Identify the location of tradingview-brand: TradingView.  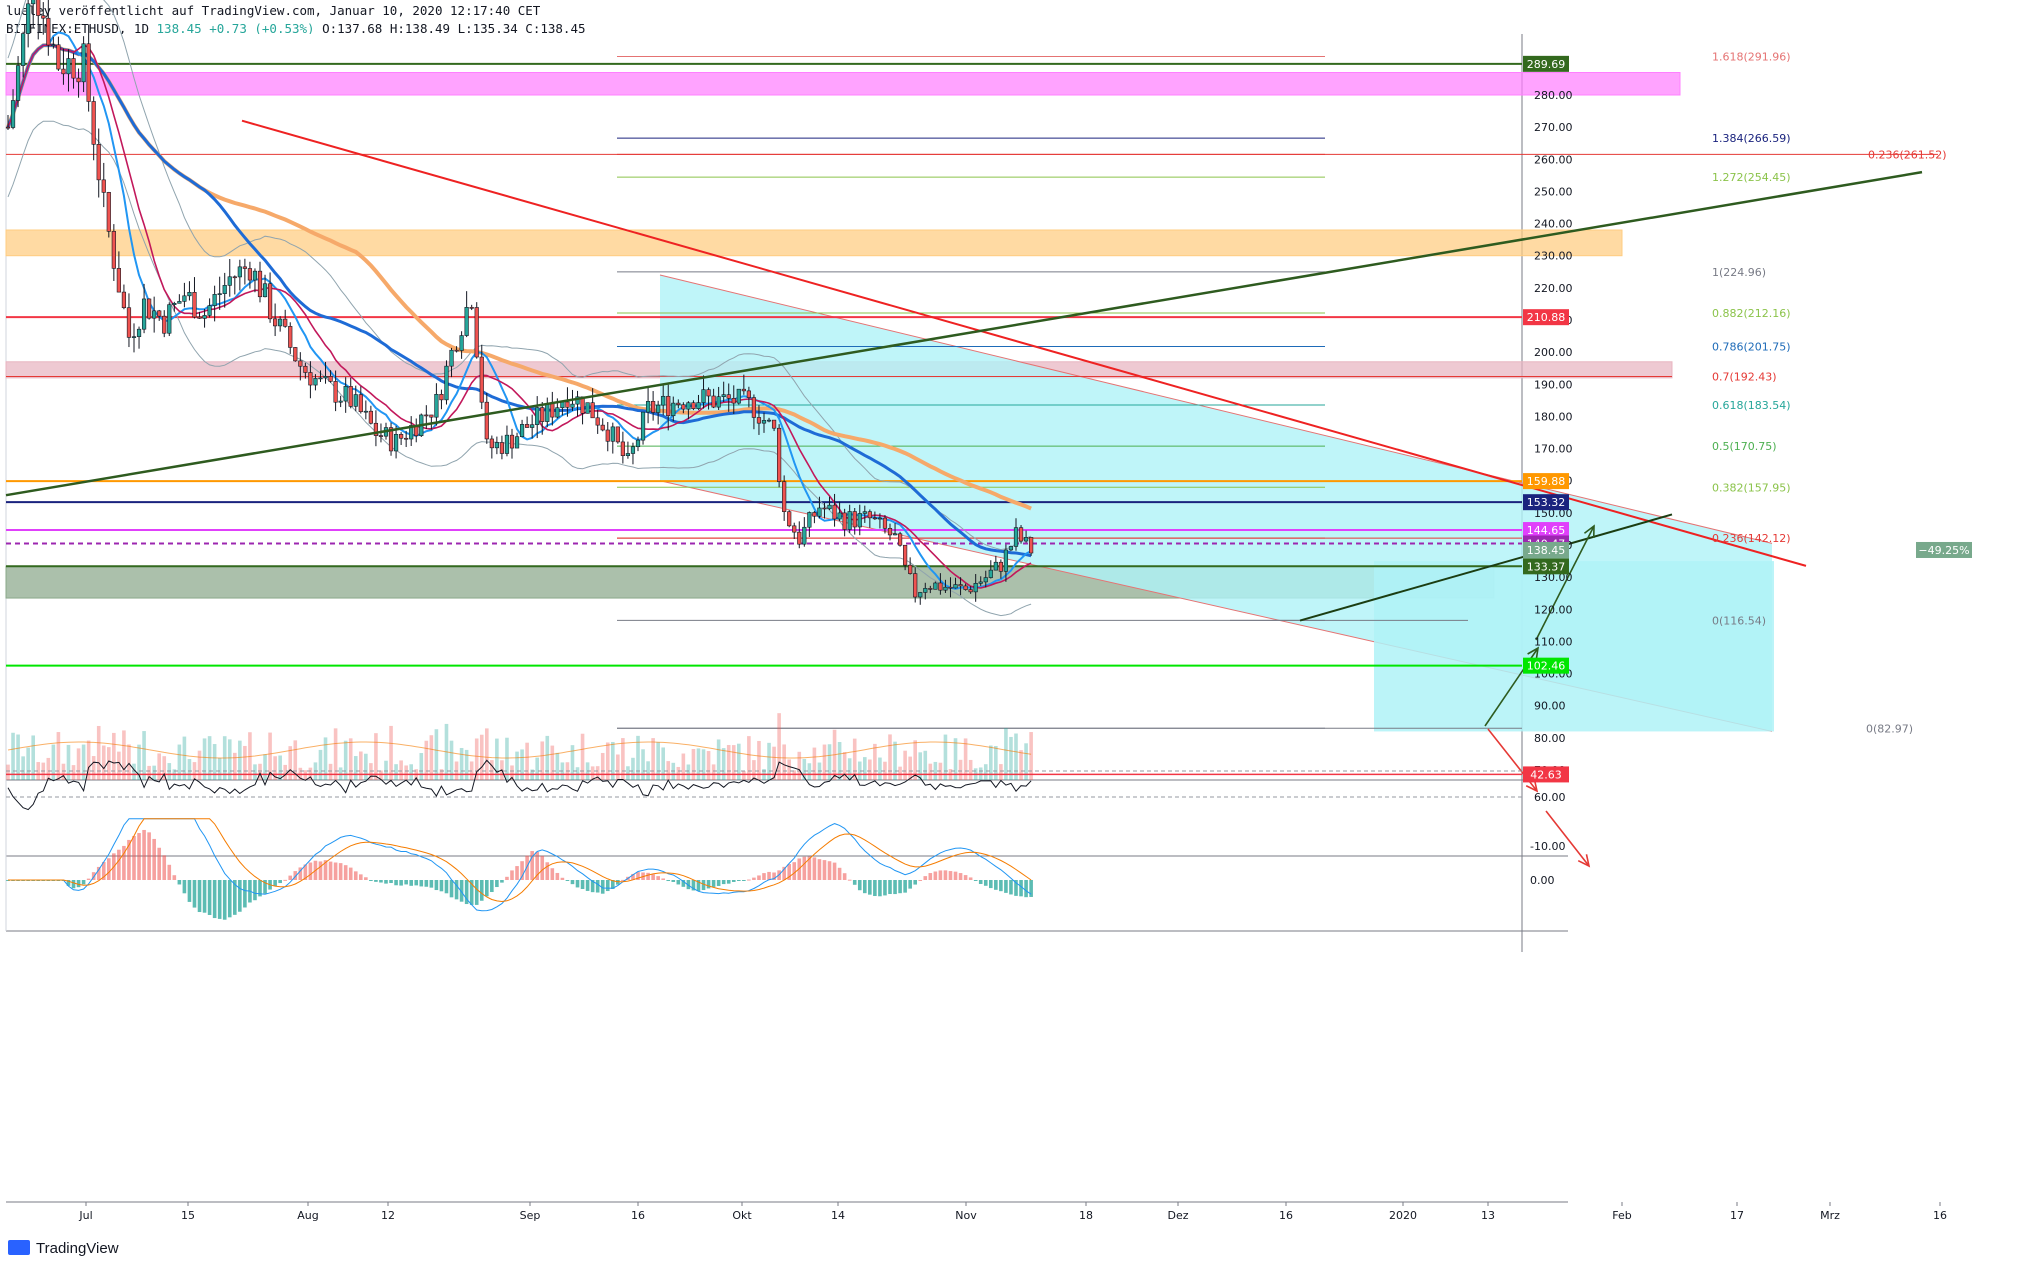
(77, 1248).